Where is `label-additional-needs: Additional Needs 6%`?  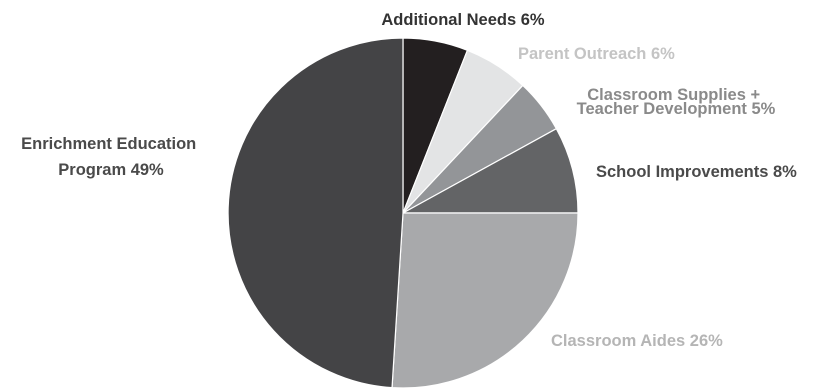 label-additional-needs: Additional Needs 6% is located at coordinates (463, 20).